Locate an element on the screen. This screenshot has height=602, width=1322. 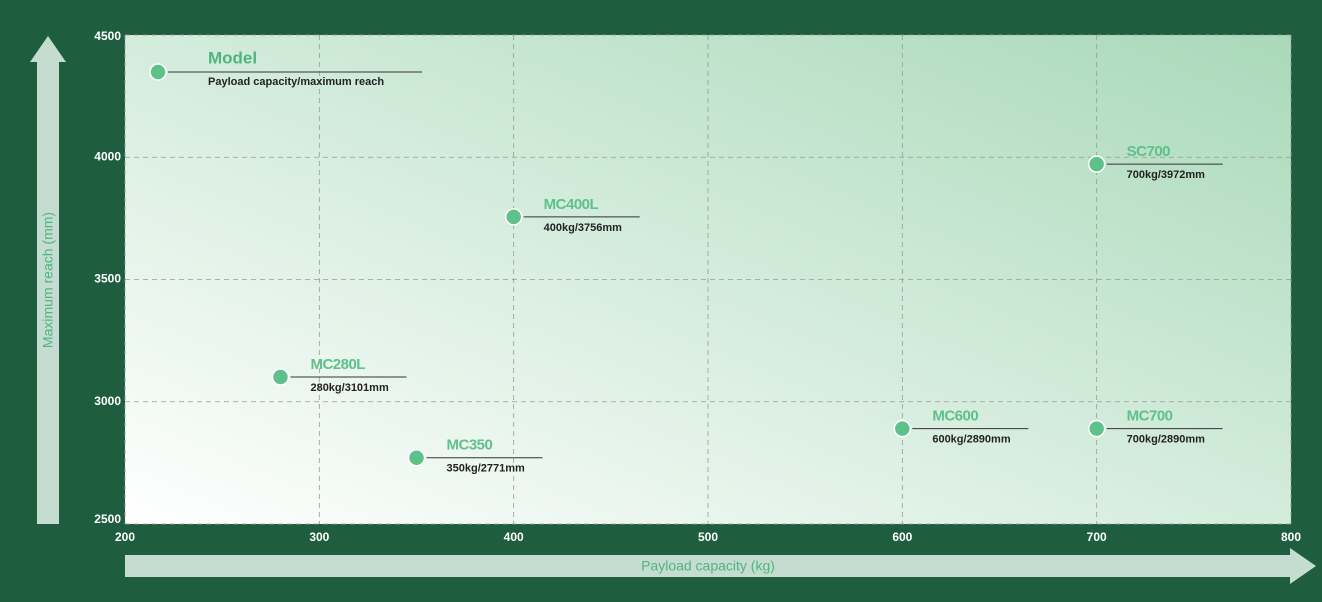
point-name: MC280L is located at coordinates (337, 364).